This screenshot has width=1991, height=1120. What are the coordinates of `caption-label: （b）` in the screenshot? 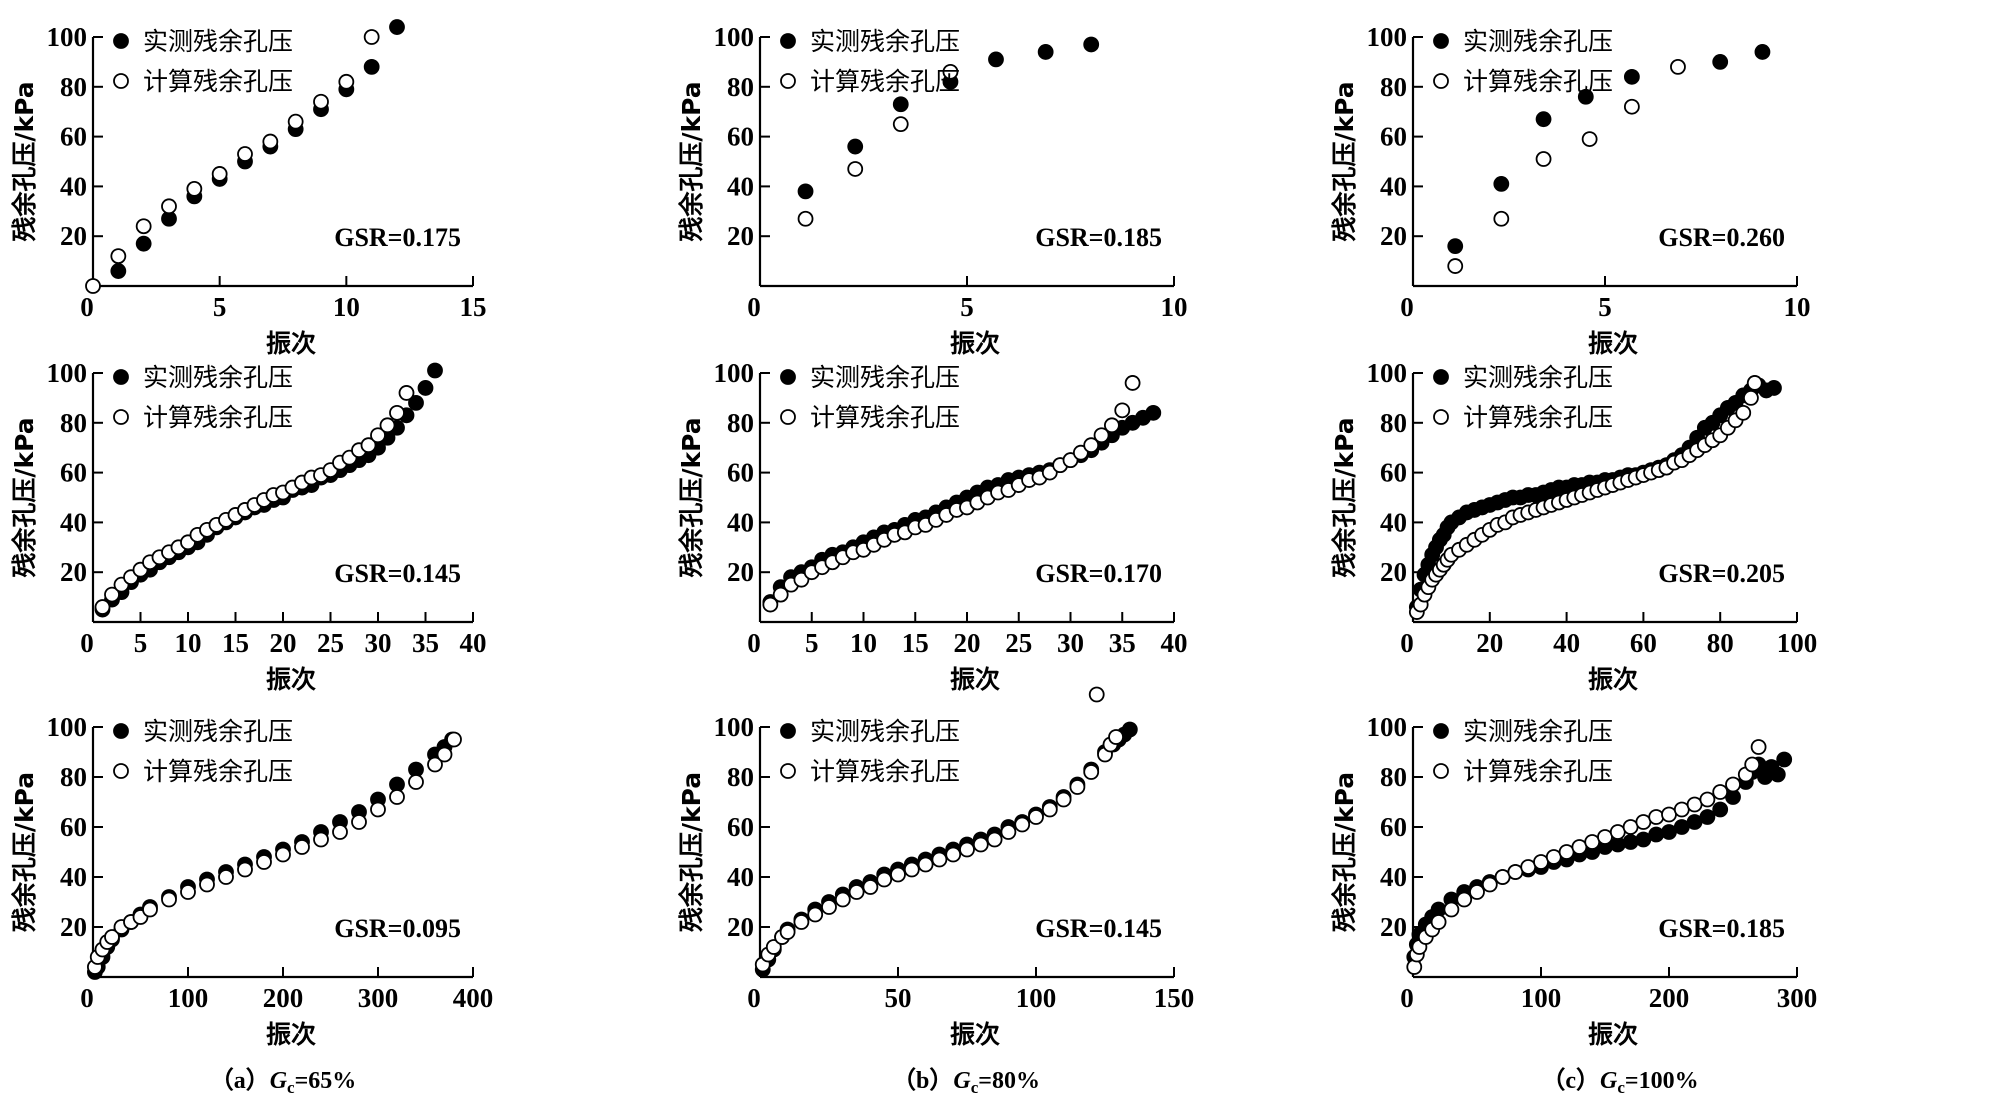 It's located at (922, 1080).